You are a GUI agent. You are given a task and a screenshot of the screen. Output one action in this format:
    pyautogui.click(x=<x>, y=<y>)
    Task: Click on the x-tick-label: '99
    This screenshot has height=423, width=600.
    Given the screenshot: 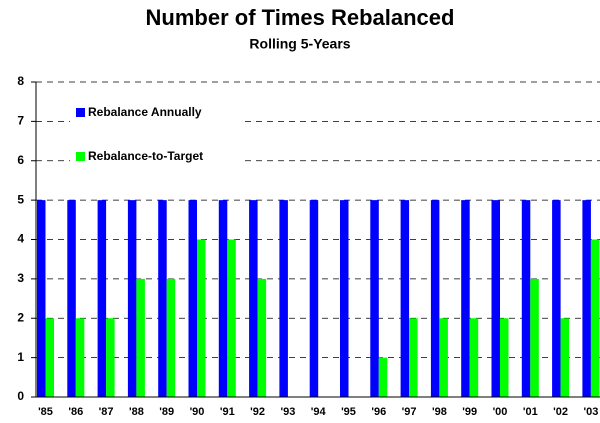 What is the action you would take?
    pyautogui.click(x=469, y=412)
    